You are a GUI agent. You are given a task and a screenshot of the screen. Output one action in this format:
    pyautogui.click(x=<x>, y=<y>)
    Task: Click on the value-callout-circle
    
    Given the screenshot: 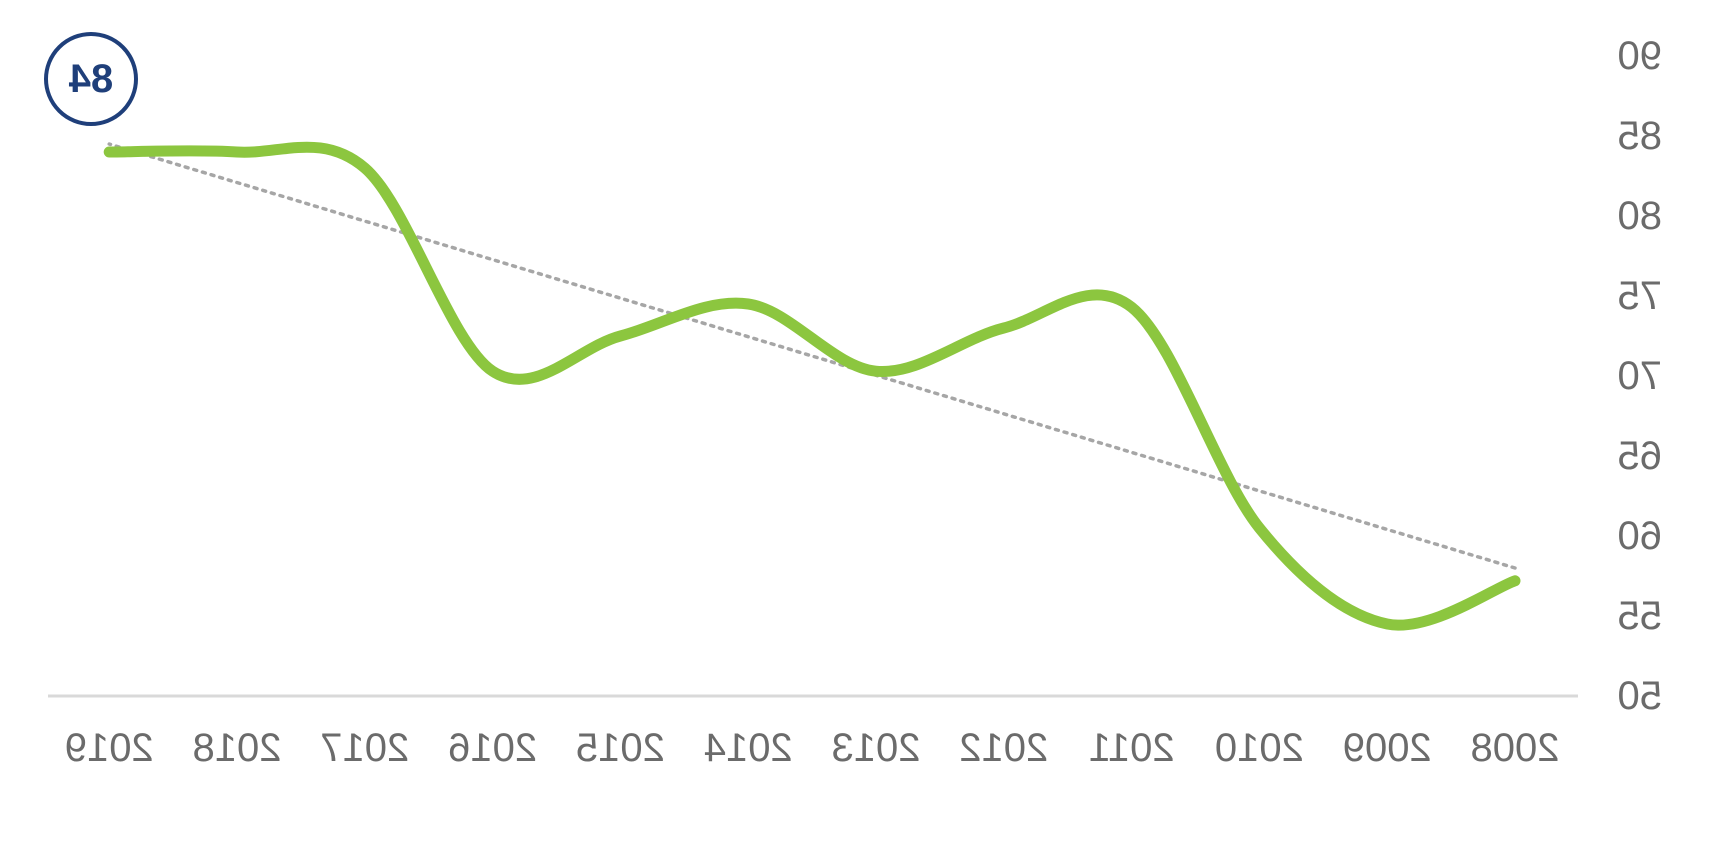 What is the action you would take?
    pyautogui.click(x=91, y=79)
    